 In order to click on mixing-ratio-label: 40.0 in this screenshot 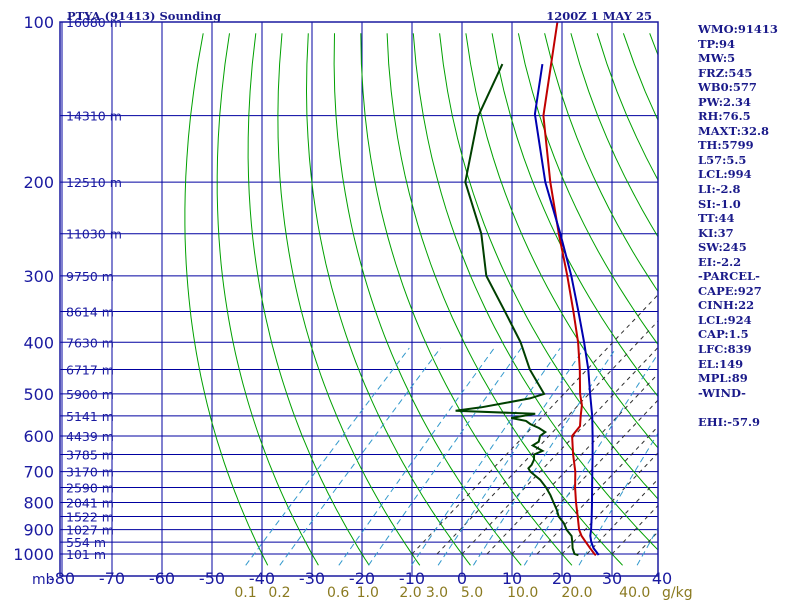, I will do `click(634, 592)`.